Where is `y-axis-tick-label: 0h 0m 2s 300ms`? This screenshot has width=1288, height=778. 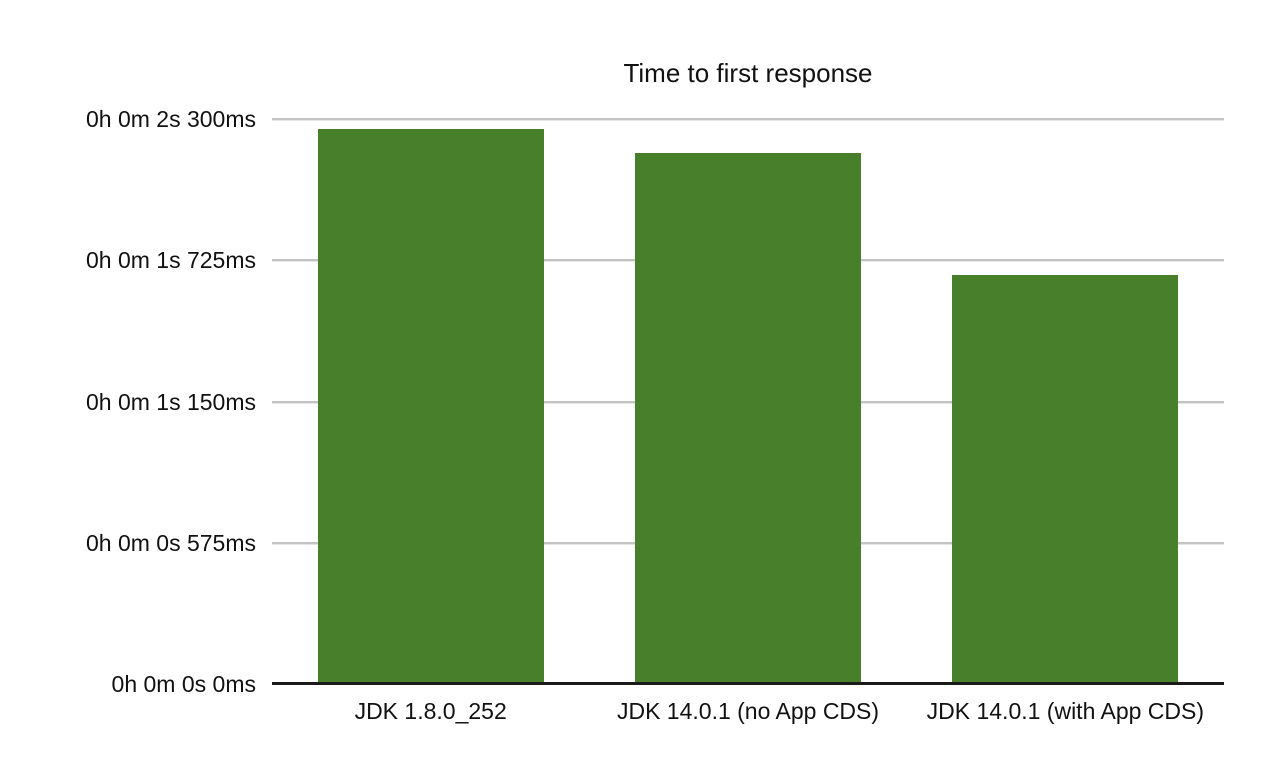
y-axis-tick-label: 0h 0m 2s 300ms is located at coordinates (170, 119).